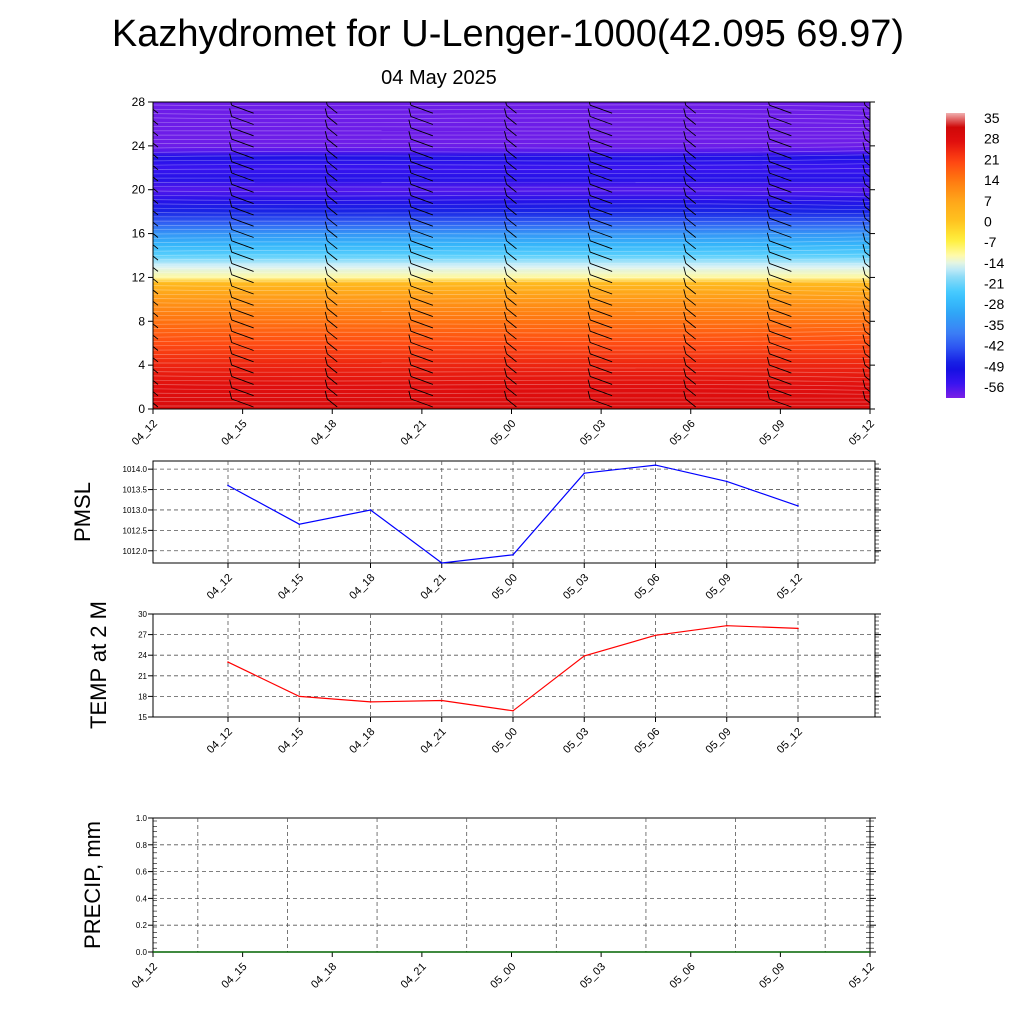 This screenshot has width=1024, height=1024. Describe the element at coordinates (994, 346) in the screenshot. I see `colorbar-label: -42` at that location.